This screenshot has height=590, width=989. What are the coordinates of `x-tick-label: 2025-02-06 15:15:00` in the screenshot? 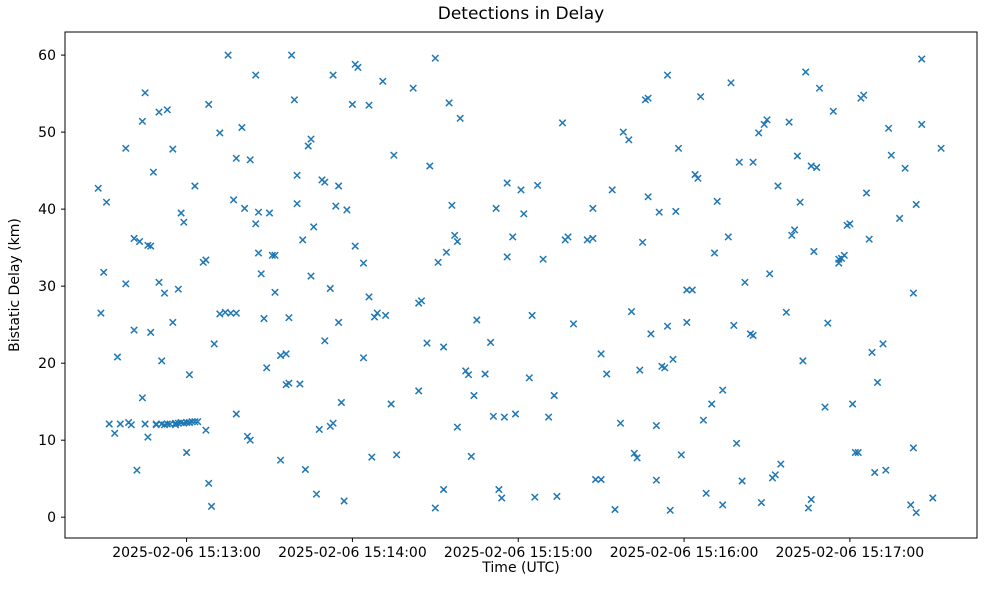 It's located at (518, 553).